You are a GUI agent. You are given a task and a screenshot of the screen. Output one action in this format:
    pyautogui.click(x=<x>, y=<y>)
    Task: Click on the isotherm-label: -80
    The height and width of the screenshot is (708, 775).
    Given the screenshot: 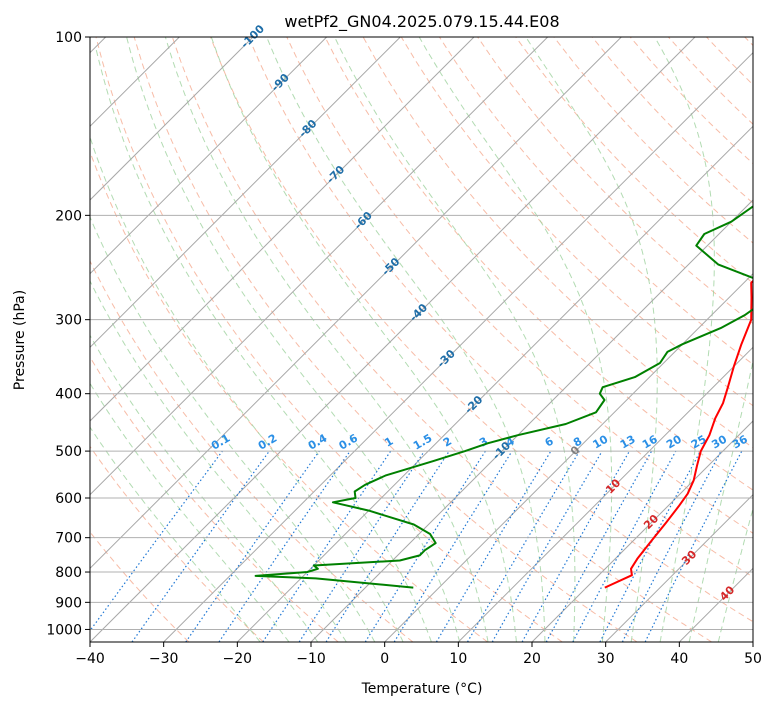 What is the action you would take?
    pyautogui.click(x=307, y=128)
    